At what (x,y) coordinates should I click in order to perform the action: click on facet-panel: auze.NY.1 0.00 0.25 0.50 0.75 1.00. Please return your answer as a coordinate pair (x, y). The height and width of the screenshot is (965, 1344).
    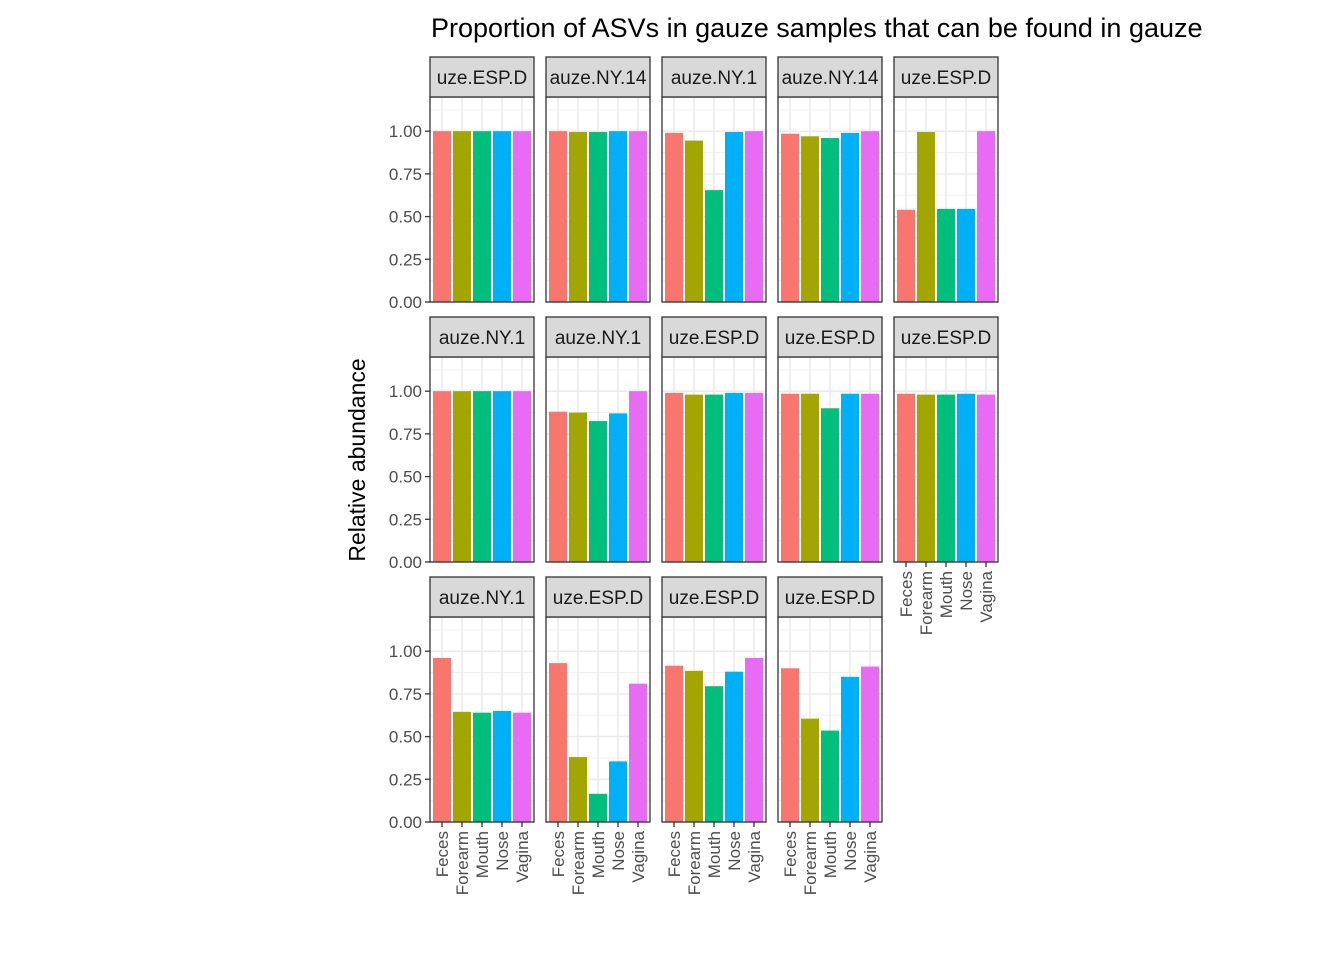
    Looking at the image, I should click on (462, 444).